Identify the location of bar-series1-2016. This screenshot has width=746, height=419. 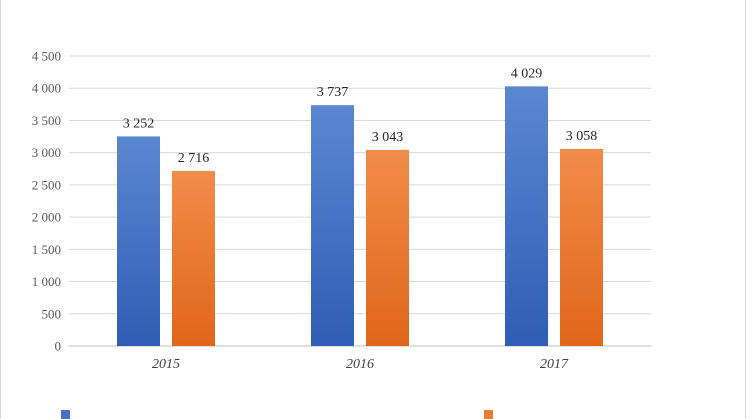
(332, 225).